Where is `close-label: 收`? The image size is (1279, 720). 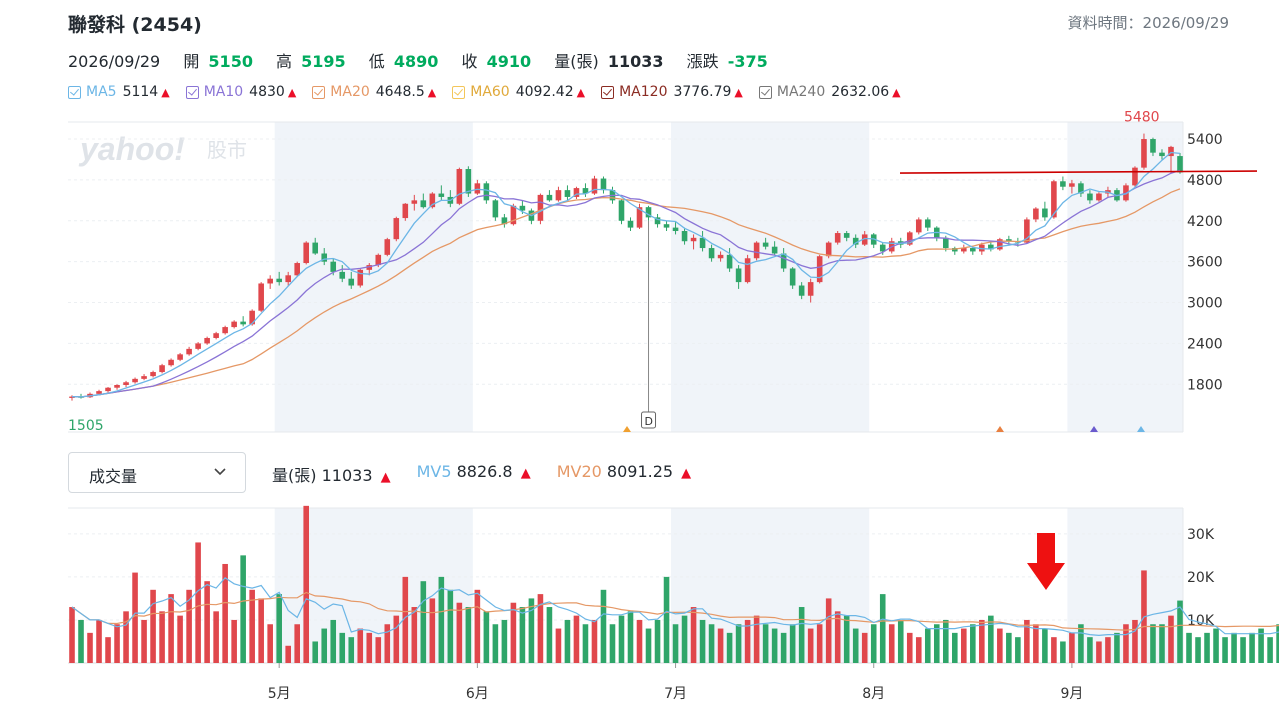
close-label: 收 is located at coordinates (469, 61).